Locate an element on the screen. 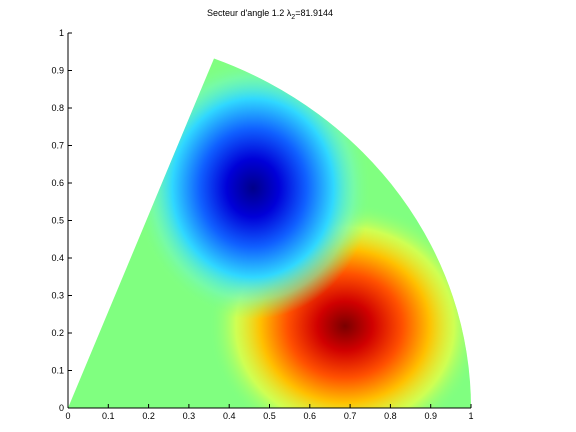 This screenshot has height=432, width=576. y-tick-label: 0.3 is located at coordinates (57, 296).